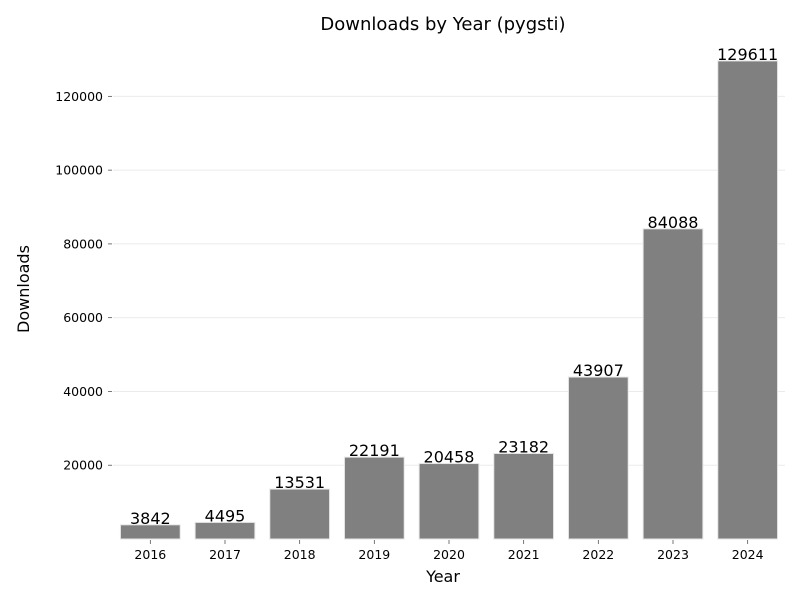 The width and height of the screenshot is (800, 604). What do you see at coordinates (598, 554) in the screenshot?
I see `x-tick-label: 2022` at bounding box center [598, 554].